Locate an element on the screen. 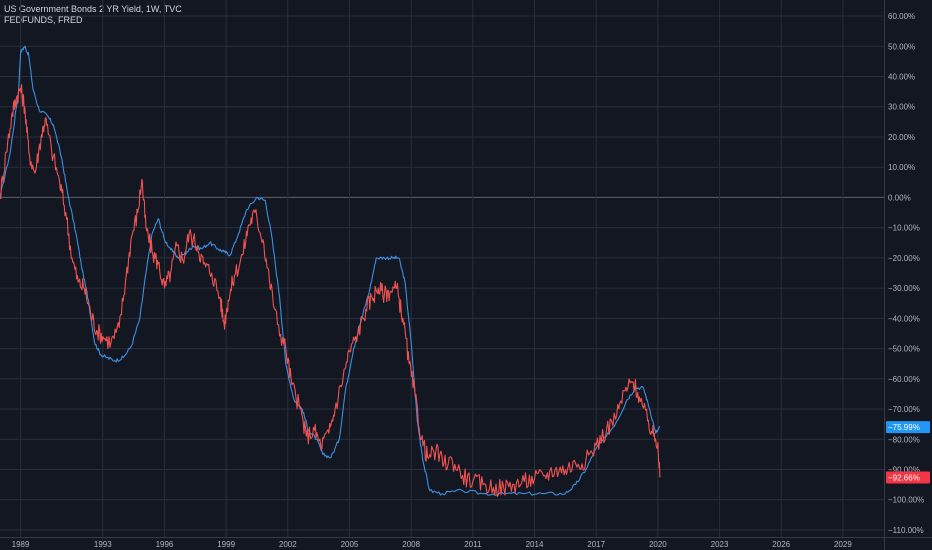  badge-label: −92.66% is located at coordinates (904, 478).